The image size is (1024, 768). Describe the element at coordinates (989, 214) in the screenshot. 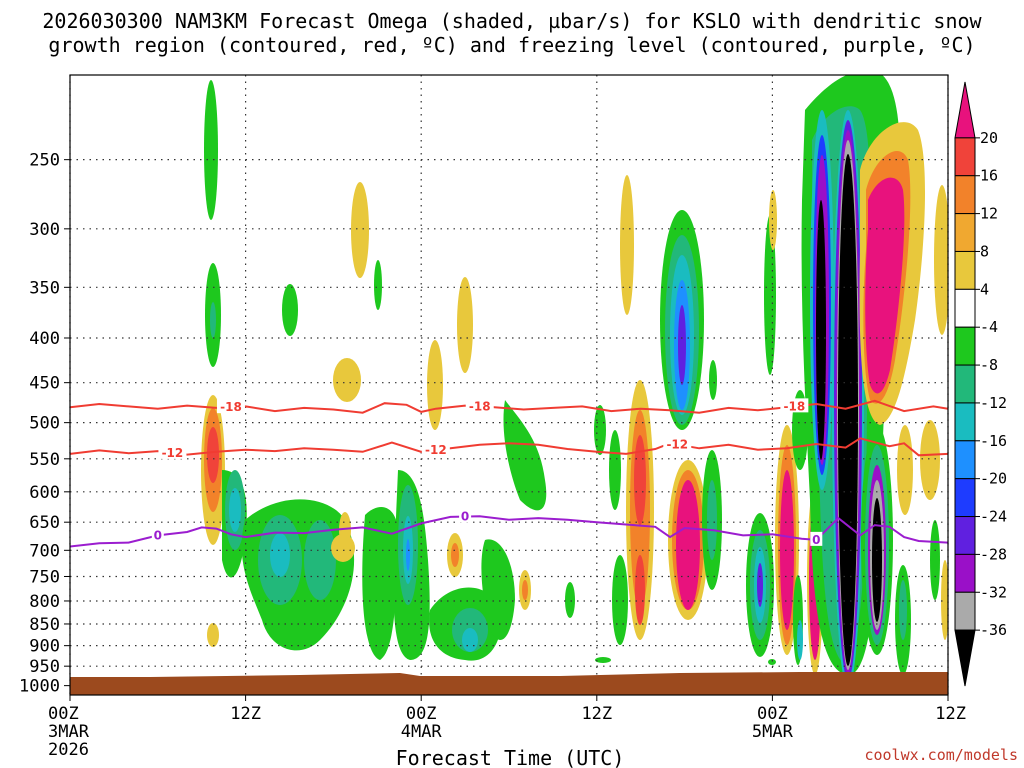

I see `colorbar-label: 12` at that location.